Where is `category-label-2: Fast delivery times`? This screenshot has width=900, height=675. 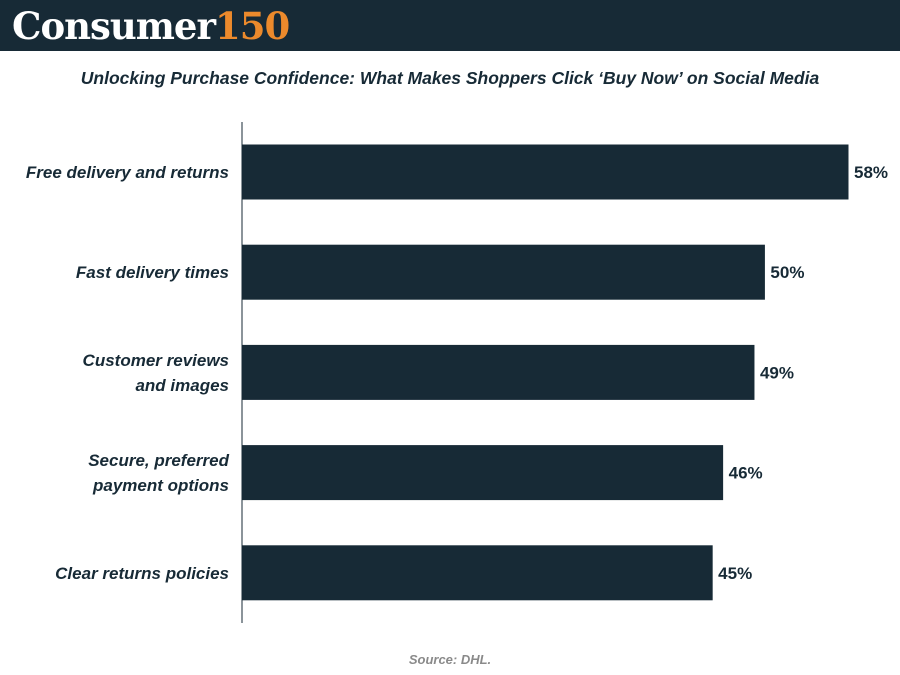 category-label-2: Fast delivery times is located at coordinates (152, 272).